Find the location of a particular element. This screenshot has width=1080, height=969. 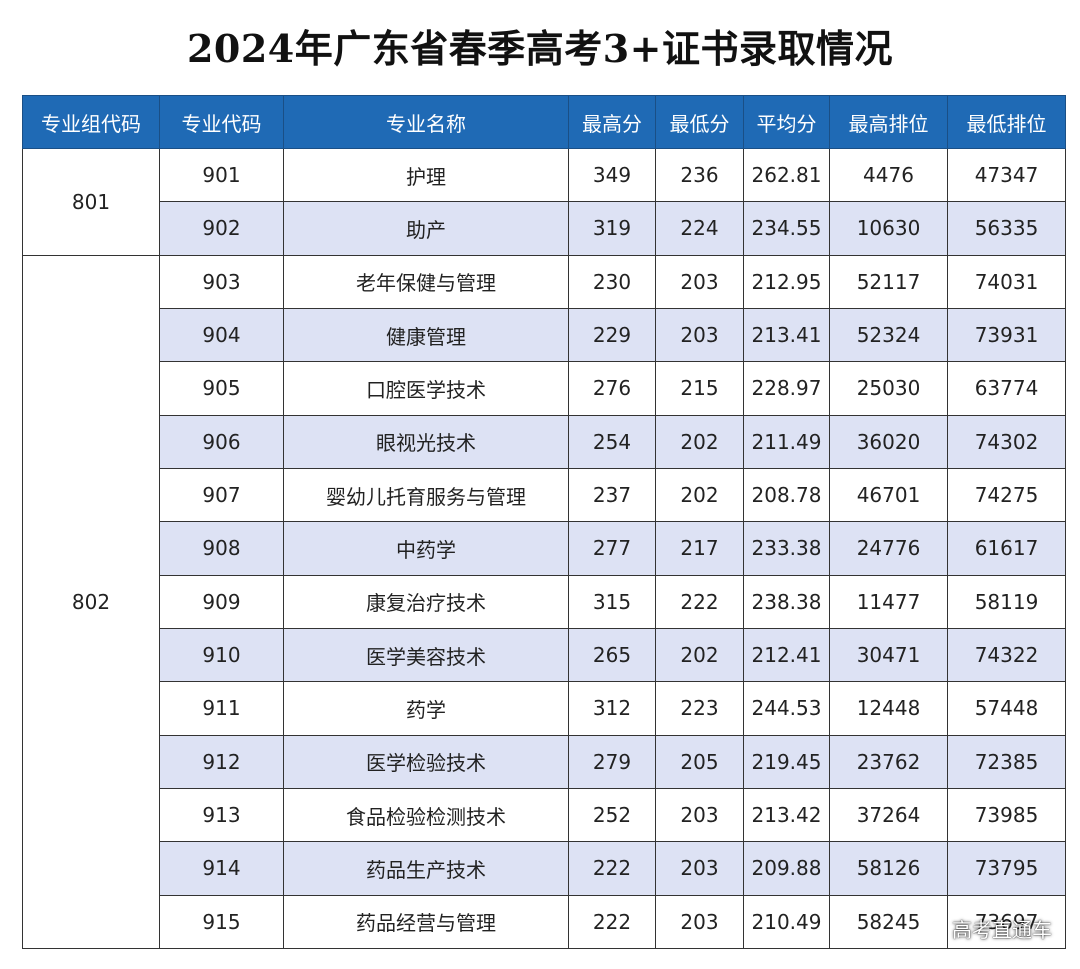

table-cell: 医学检验技术 is located at coordinates (426, 761).